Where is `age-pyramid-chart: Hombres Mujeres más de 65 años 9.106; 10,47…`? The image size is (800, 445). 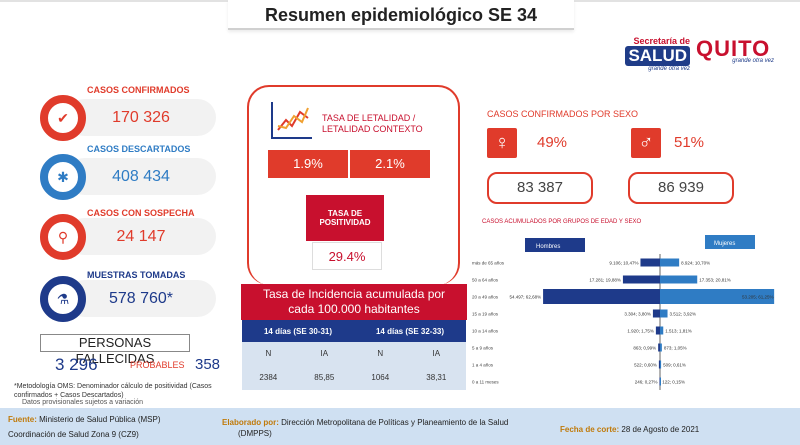
age-pyramid-chart: Hombres Mujeres más de 65 años 9.106; 10,47… is located at coordinates (623, 312).